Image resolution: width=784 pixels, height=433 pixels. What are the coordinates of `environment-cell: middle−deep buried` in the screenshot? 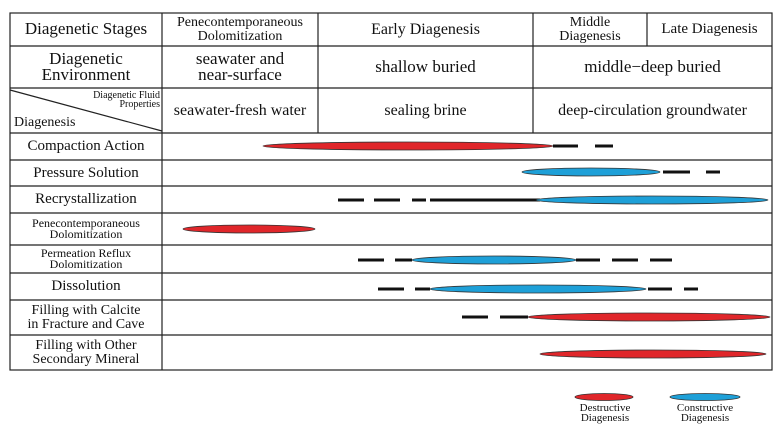 It's located at (652, 66).